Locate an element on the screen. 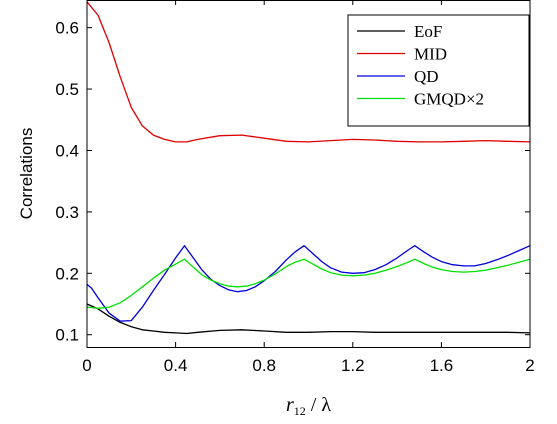  y-tick-label: 0.4 is located at coordinates (67, 150).